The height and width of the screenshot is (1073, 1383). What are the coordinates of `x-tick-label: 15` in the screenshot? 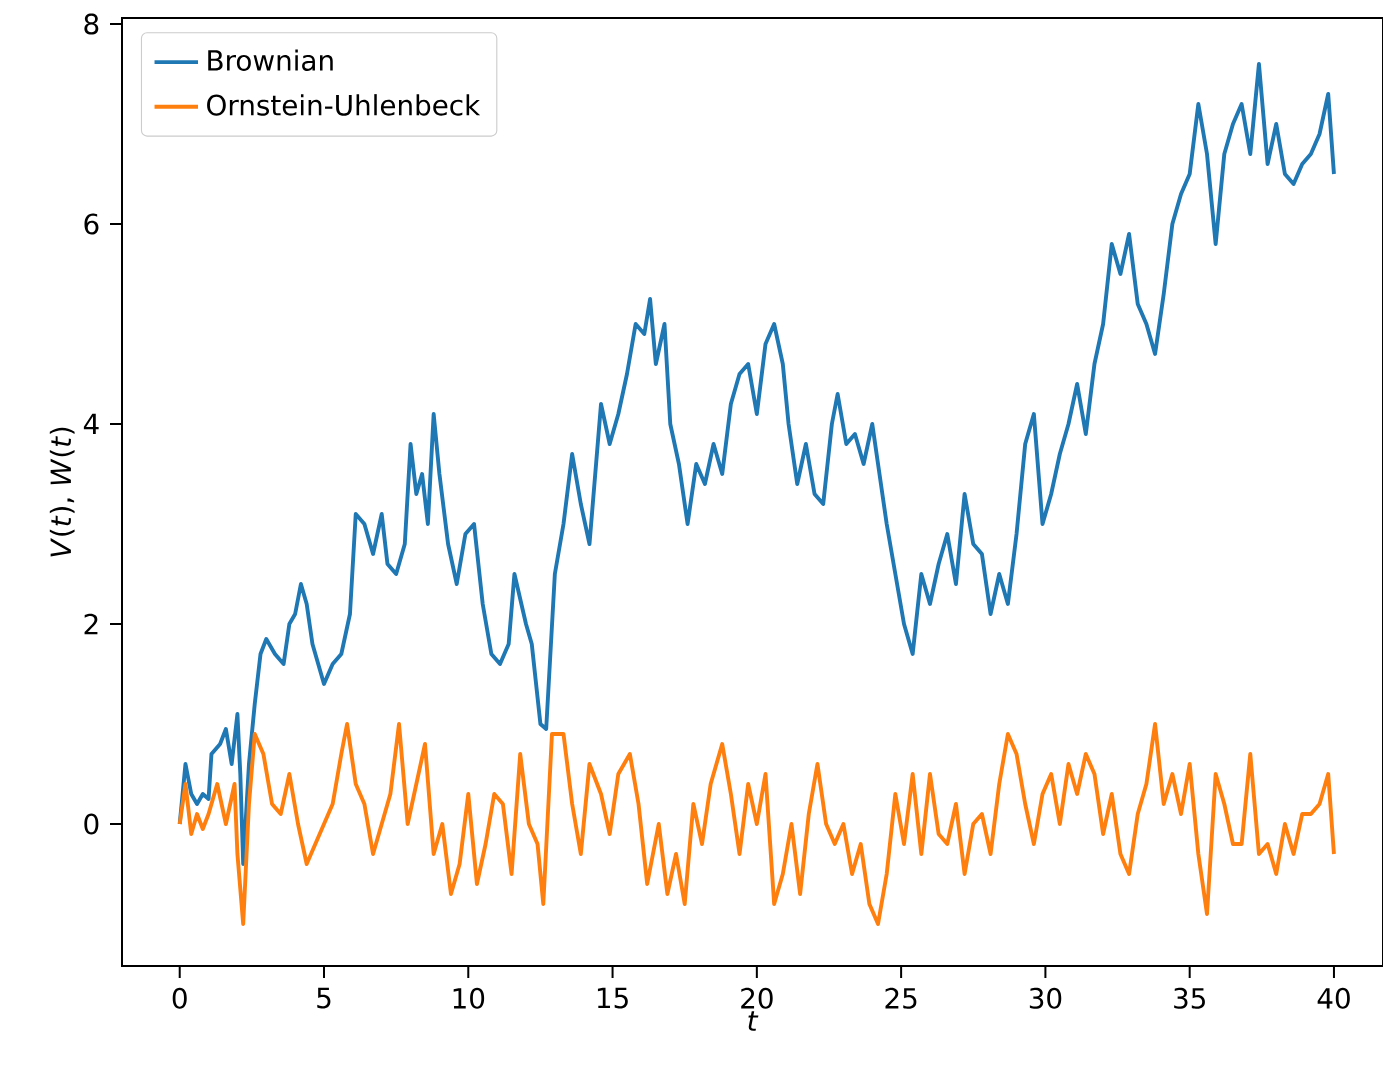 It's located at (612, 998).